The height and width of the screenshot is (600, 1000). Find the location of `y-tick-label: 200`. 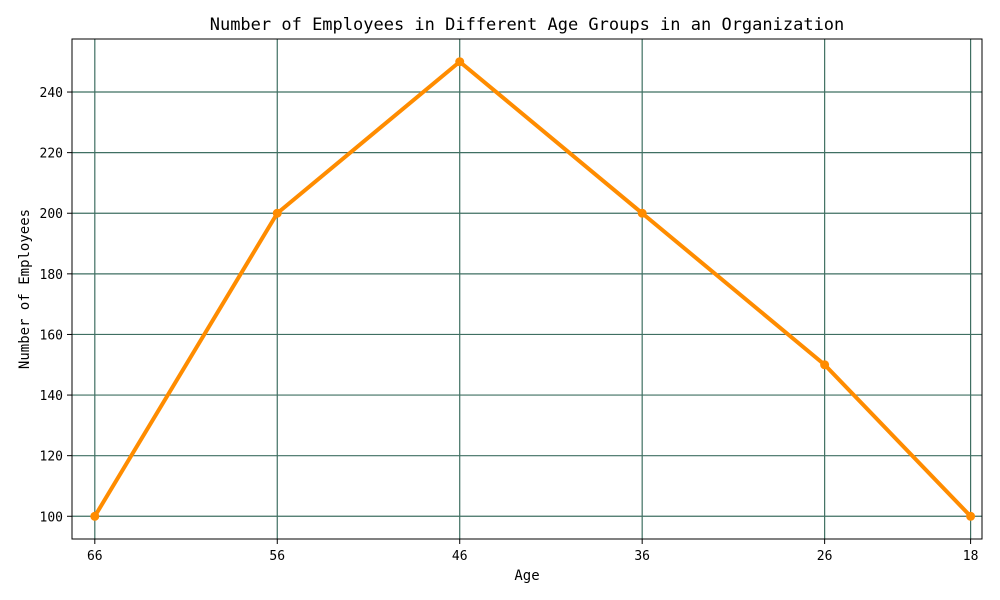

y-tick-label: 200 is located at coordinates (51, 214).